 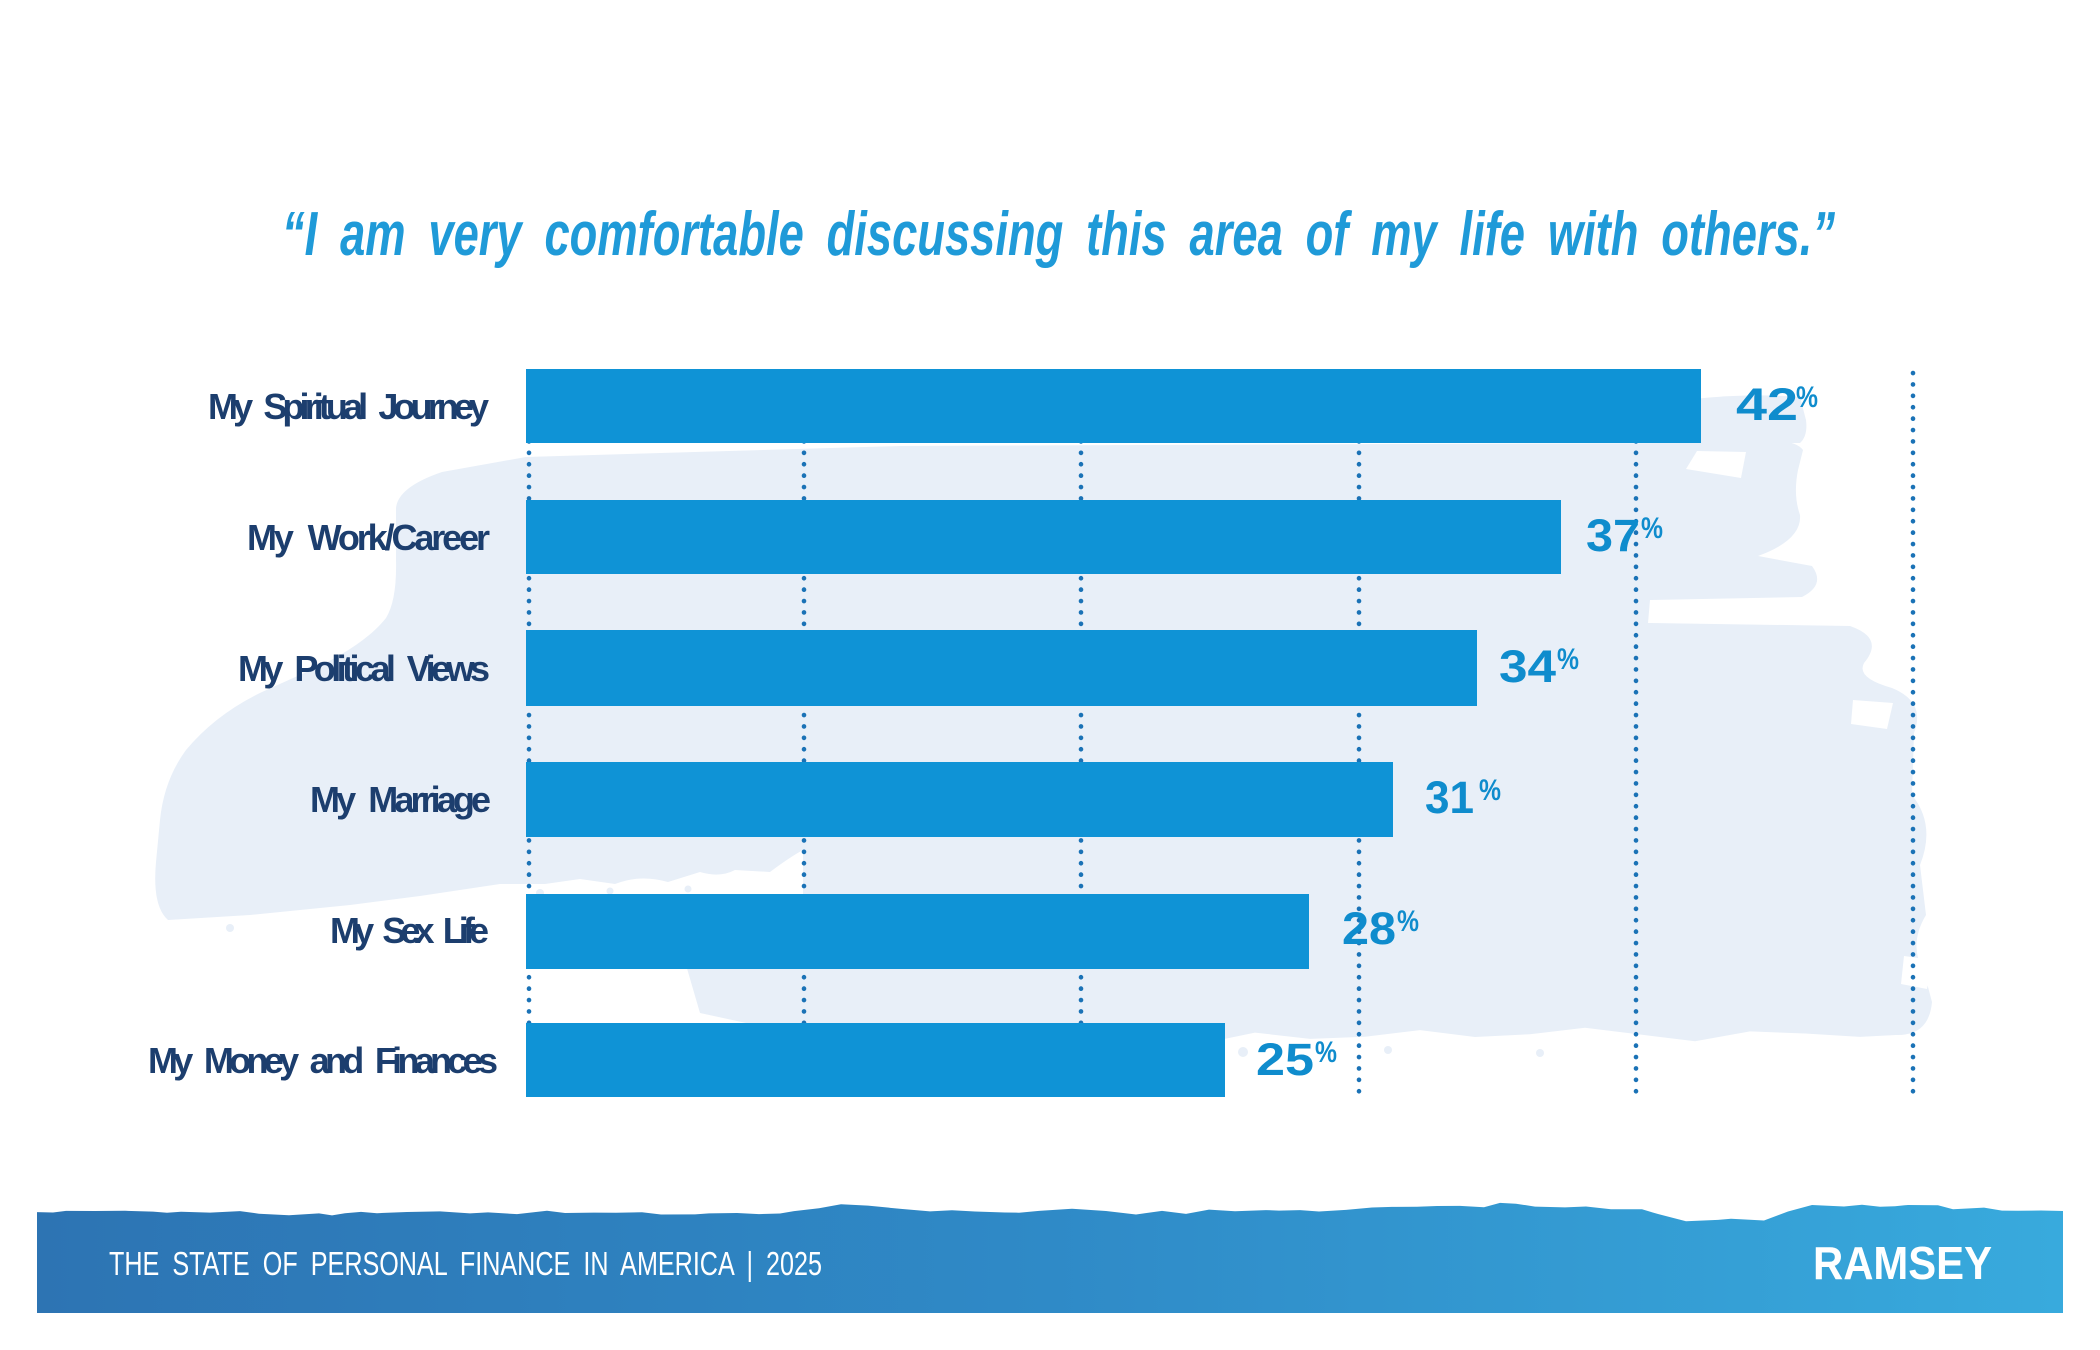 I want to click on svg-text: My Spiritual Journey, so click(x=348, y=406).